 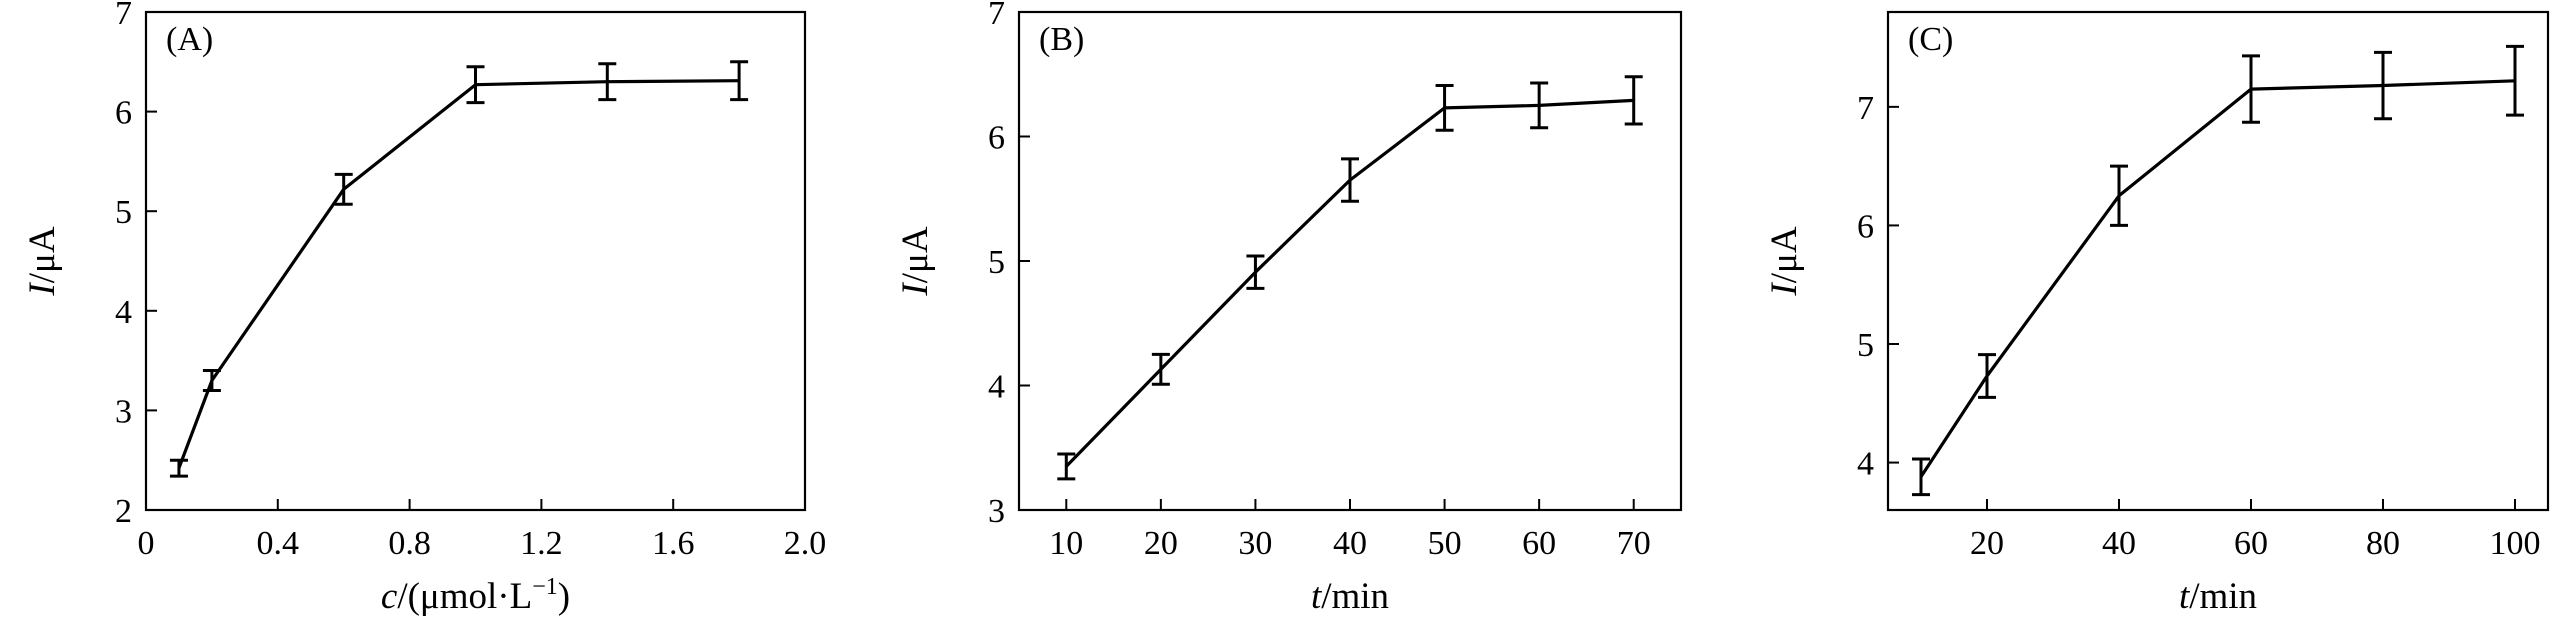 I want to click on y-tick-label-a-4: 6, so click(x=123, y=113).